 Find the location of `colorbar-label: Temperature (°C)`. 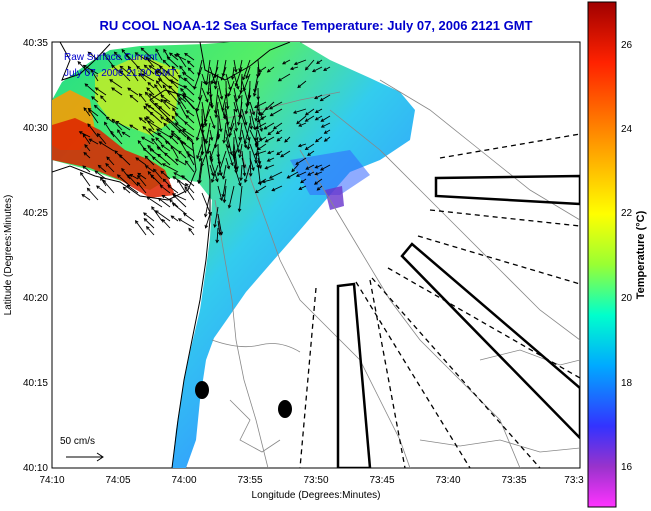

colorbar-label: Temperature (°C) is located at coordinates (641, 254).